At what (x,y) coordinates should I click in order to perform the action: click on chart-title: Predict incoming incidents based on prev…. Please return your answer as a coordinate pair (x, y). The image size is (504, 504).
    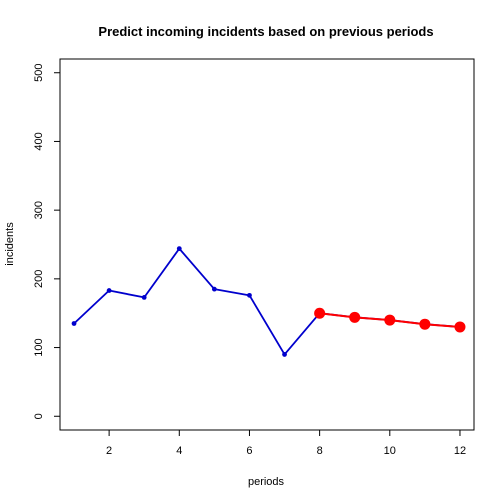
    Looking at the image, I should click on (265, 31).